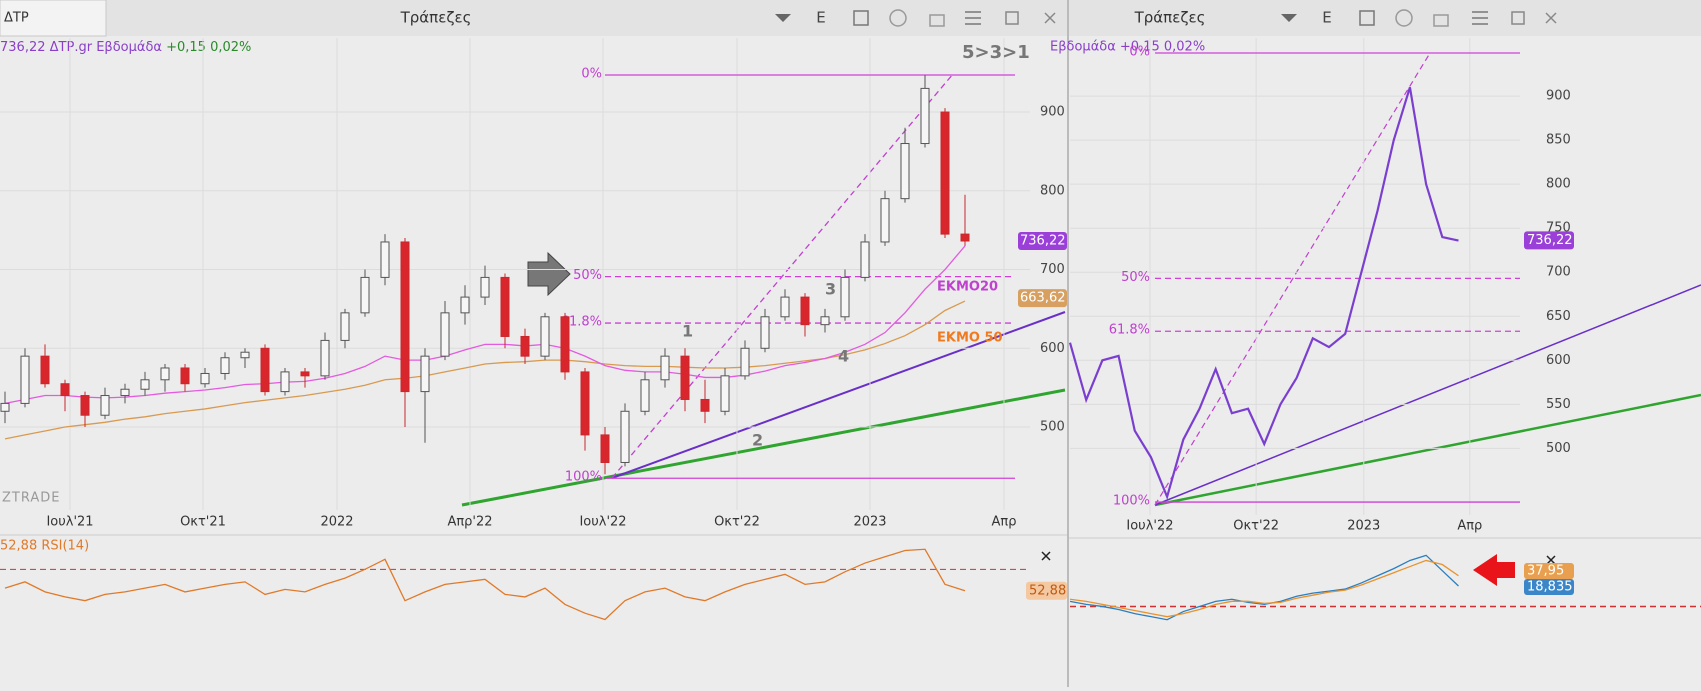 The image size is (1701, 691). What do you see at coordinates (485, 584) in the screenshot?
I see `rsi-line` at bounding box center [485, 584].